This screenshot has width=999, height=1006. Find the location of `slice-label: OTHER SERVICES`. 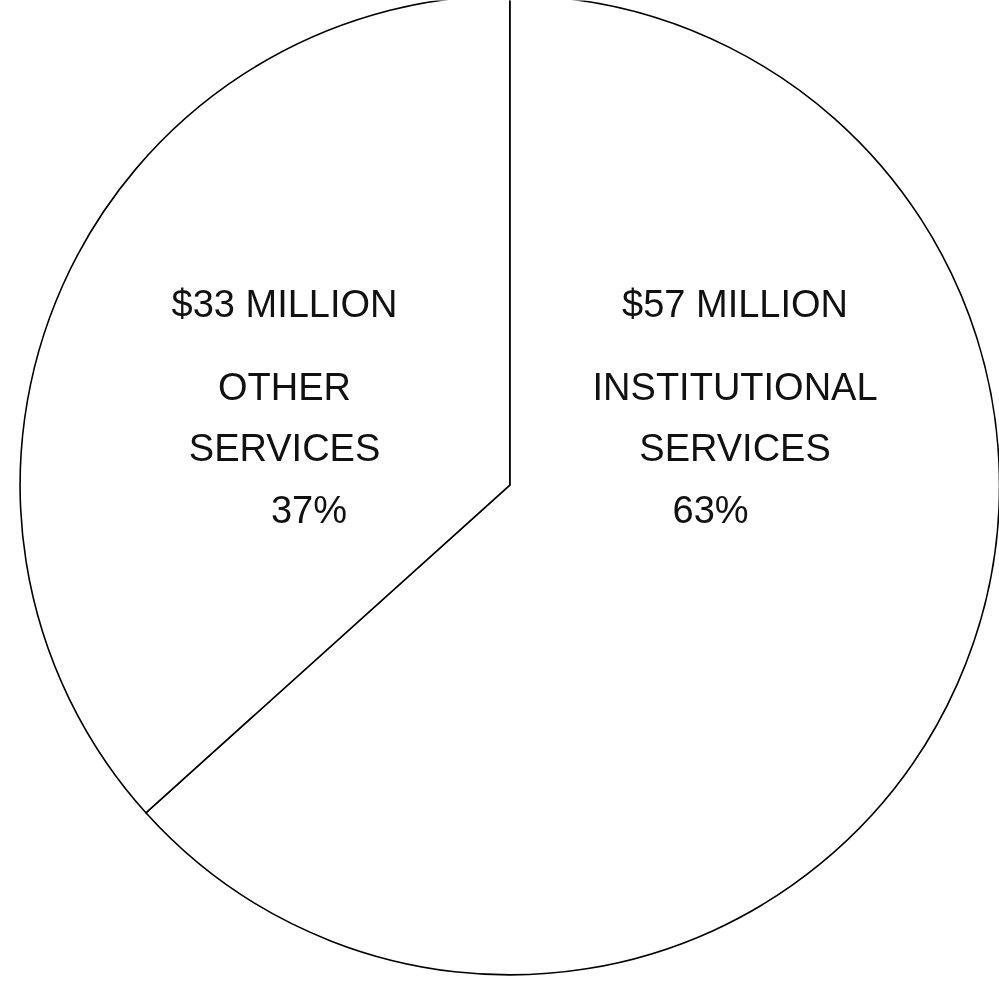

slice-label: OTHER SERVICES is located at coordinates (284, 418).